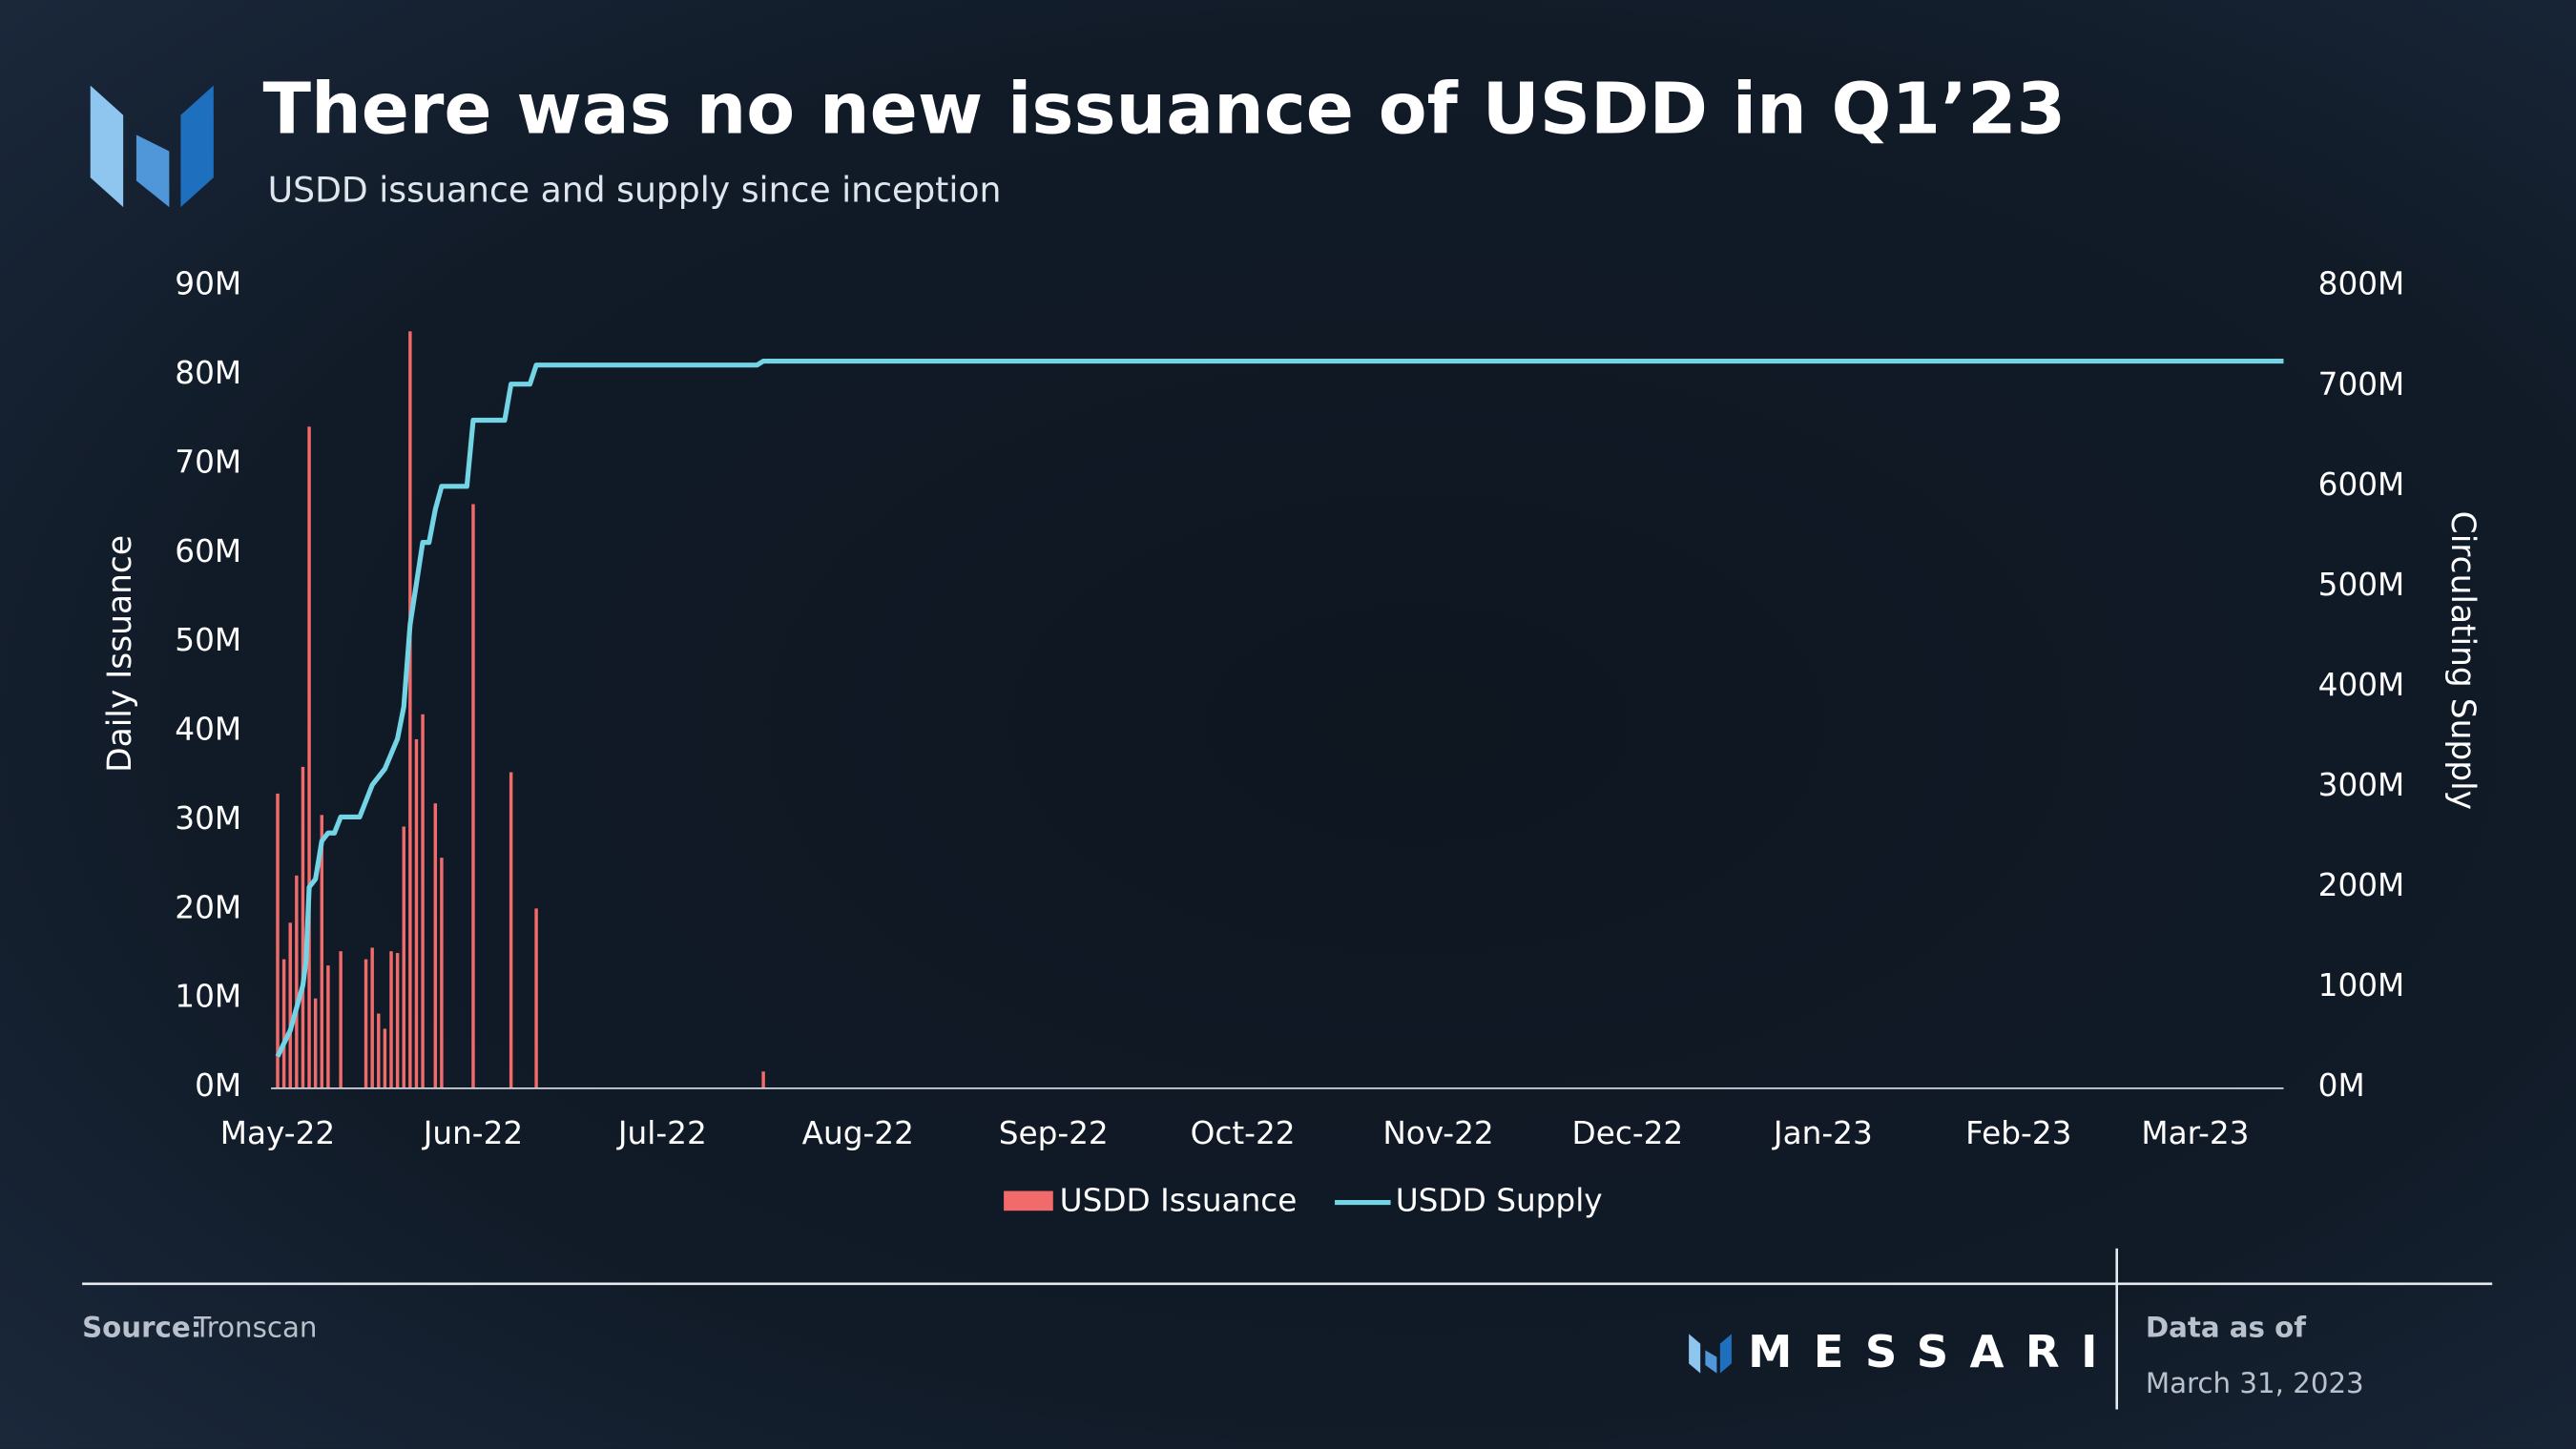 This screenshot has width=2576, height=1449. I want to click on legend: USDD Issuance USDD Supply, so click(1303, 1201).